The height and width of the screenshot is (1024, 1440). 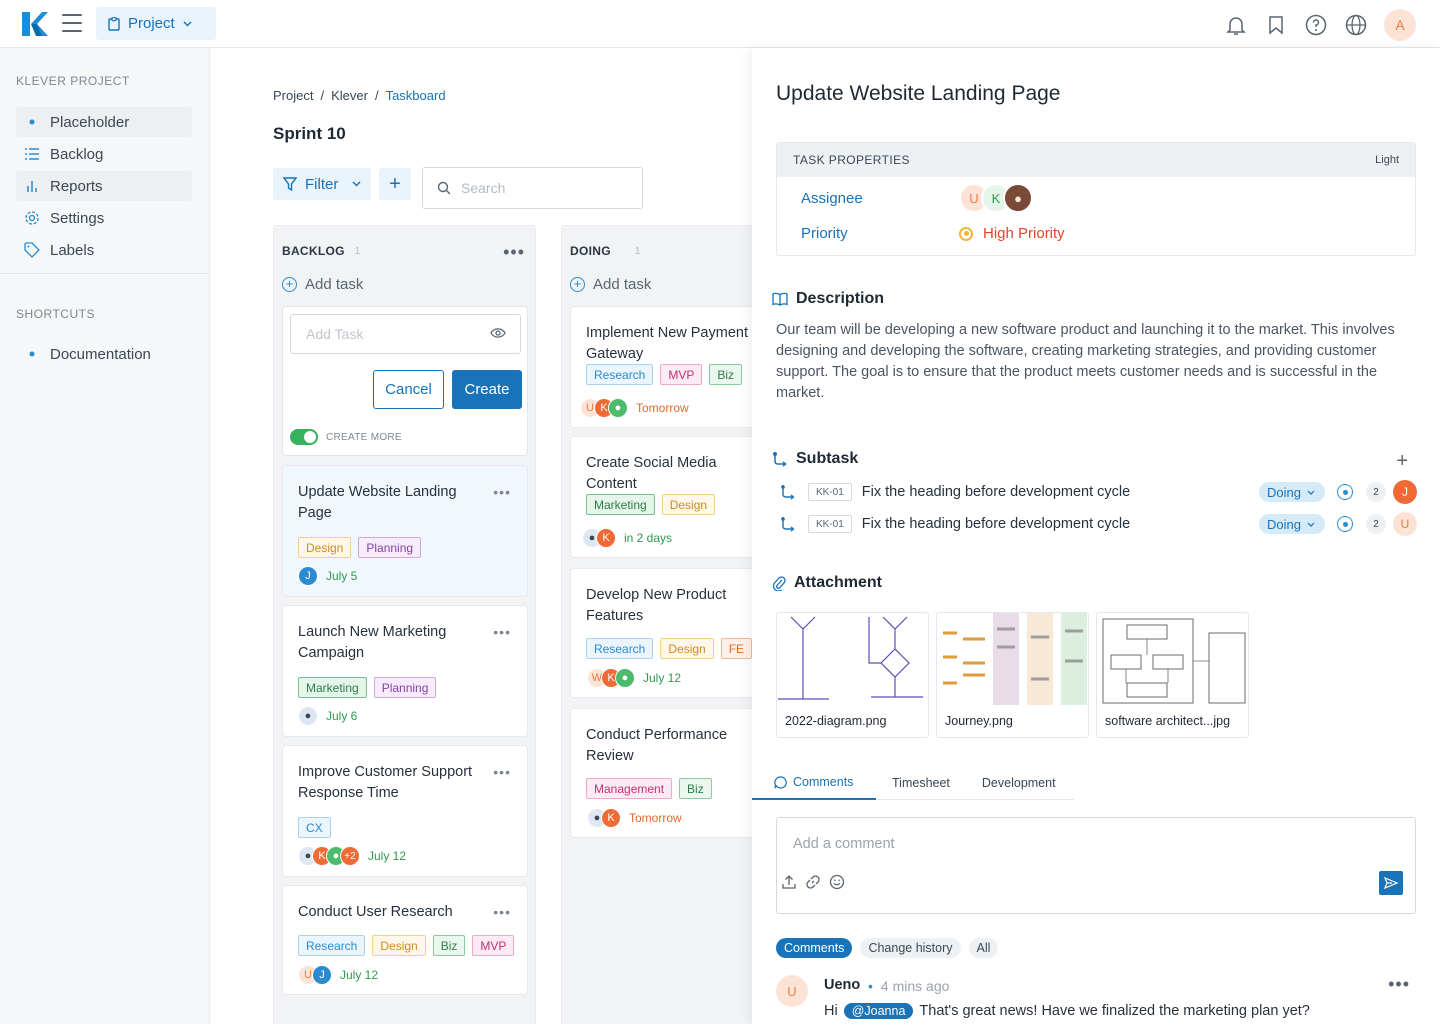 What do you see at coordinates (1018, 783) in the screenshot?
I see `tab-development: Development` at bounding box center [1018, 783].